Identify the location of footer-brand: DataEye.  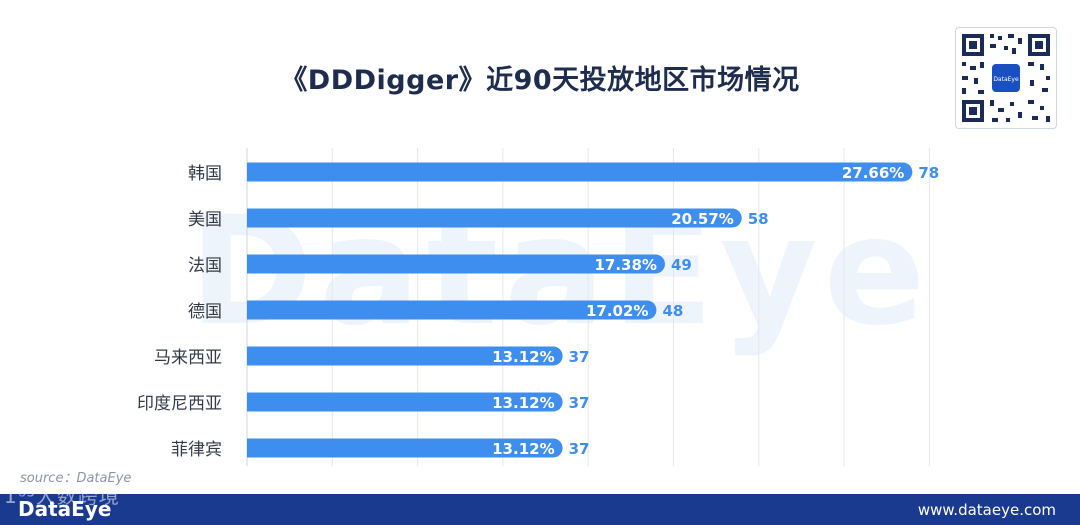
(65, 509).